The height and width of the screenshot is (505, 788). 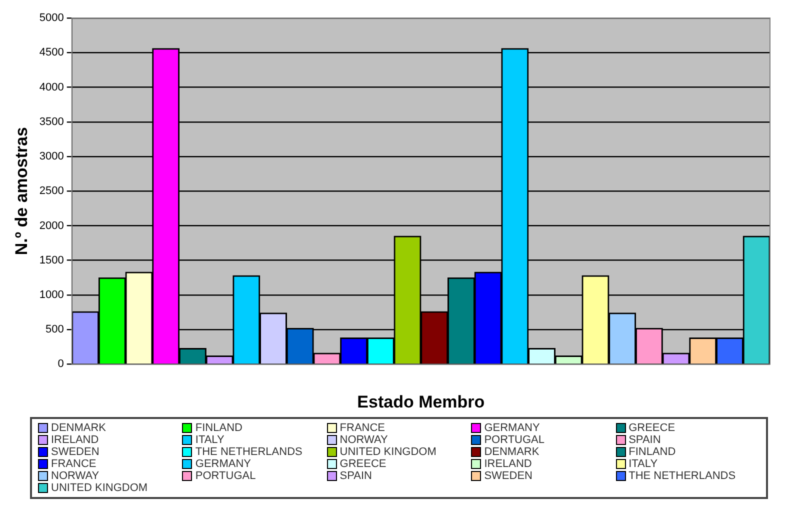 What do you see at coordinates (61, 364) in the screenshot?
I see `y-tick-label: 0` at bounding box center [61, 364].